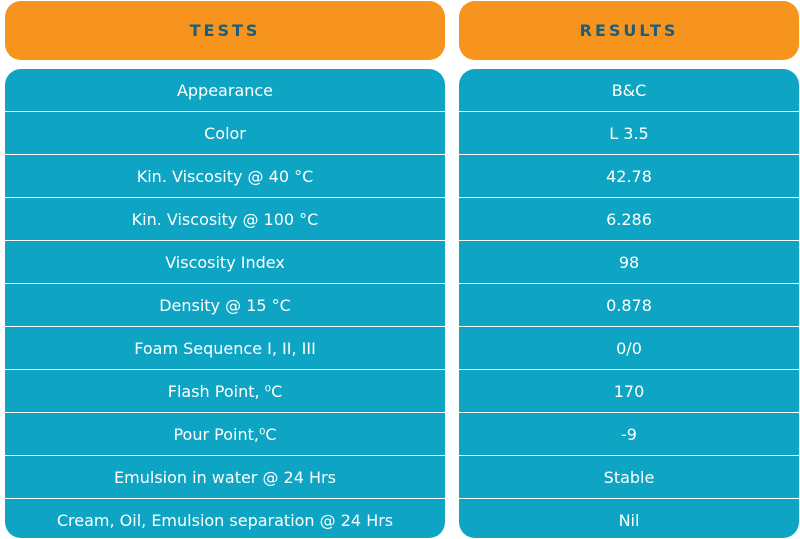  I want to click on result-cell-flash-point: 170, so click(629, 391).